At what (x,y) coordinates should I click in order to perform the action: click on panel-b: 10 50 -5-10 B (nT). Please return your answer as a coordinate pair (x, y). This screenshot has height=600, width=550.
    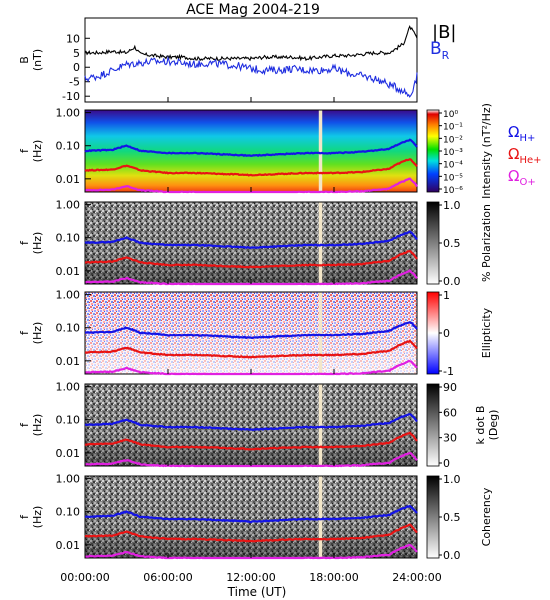
    Looking at the image, I should click on (218, 60).